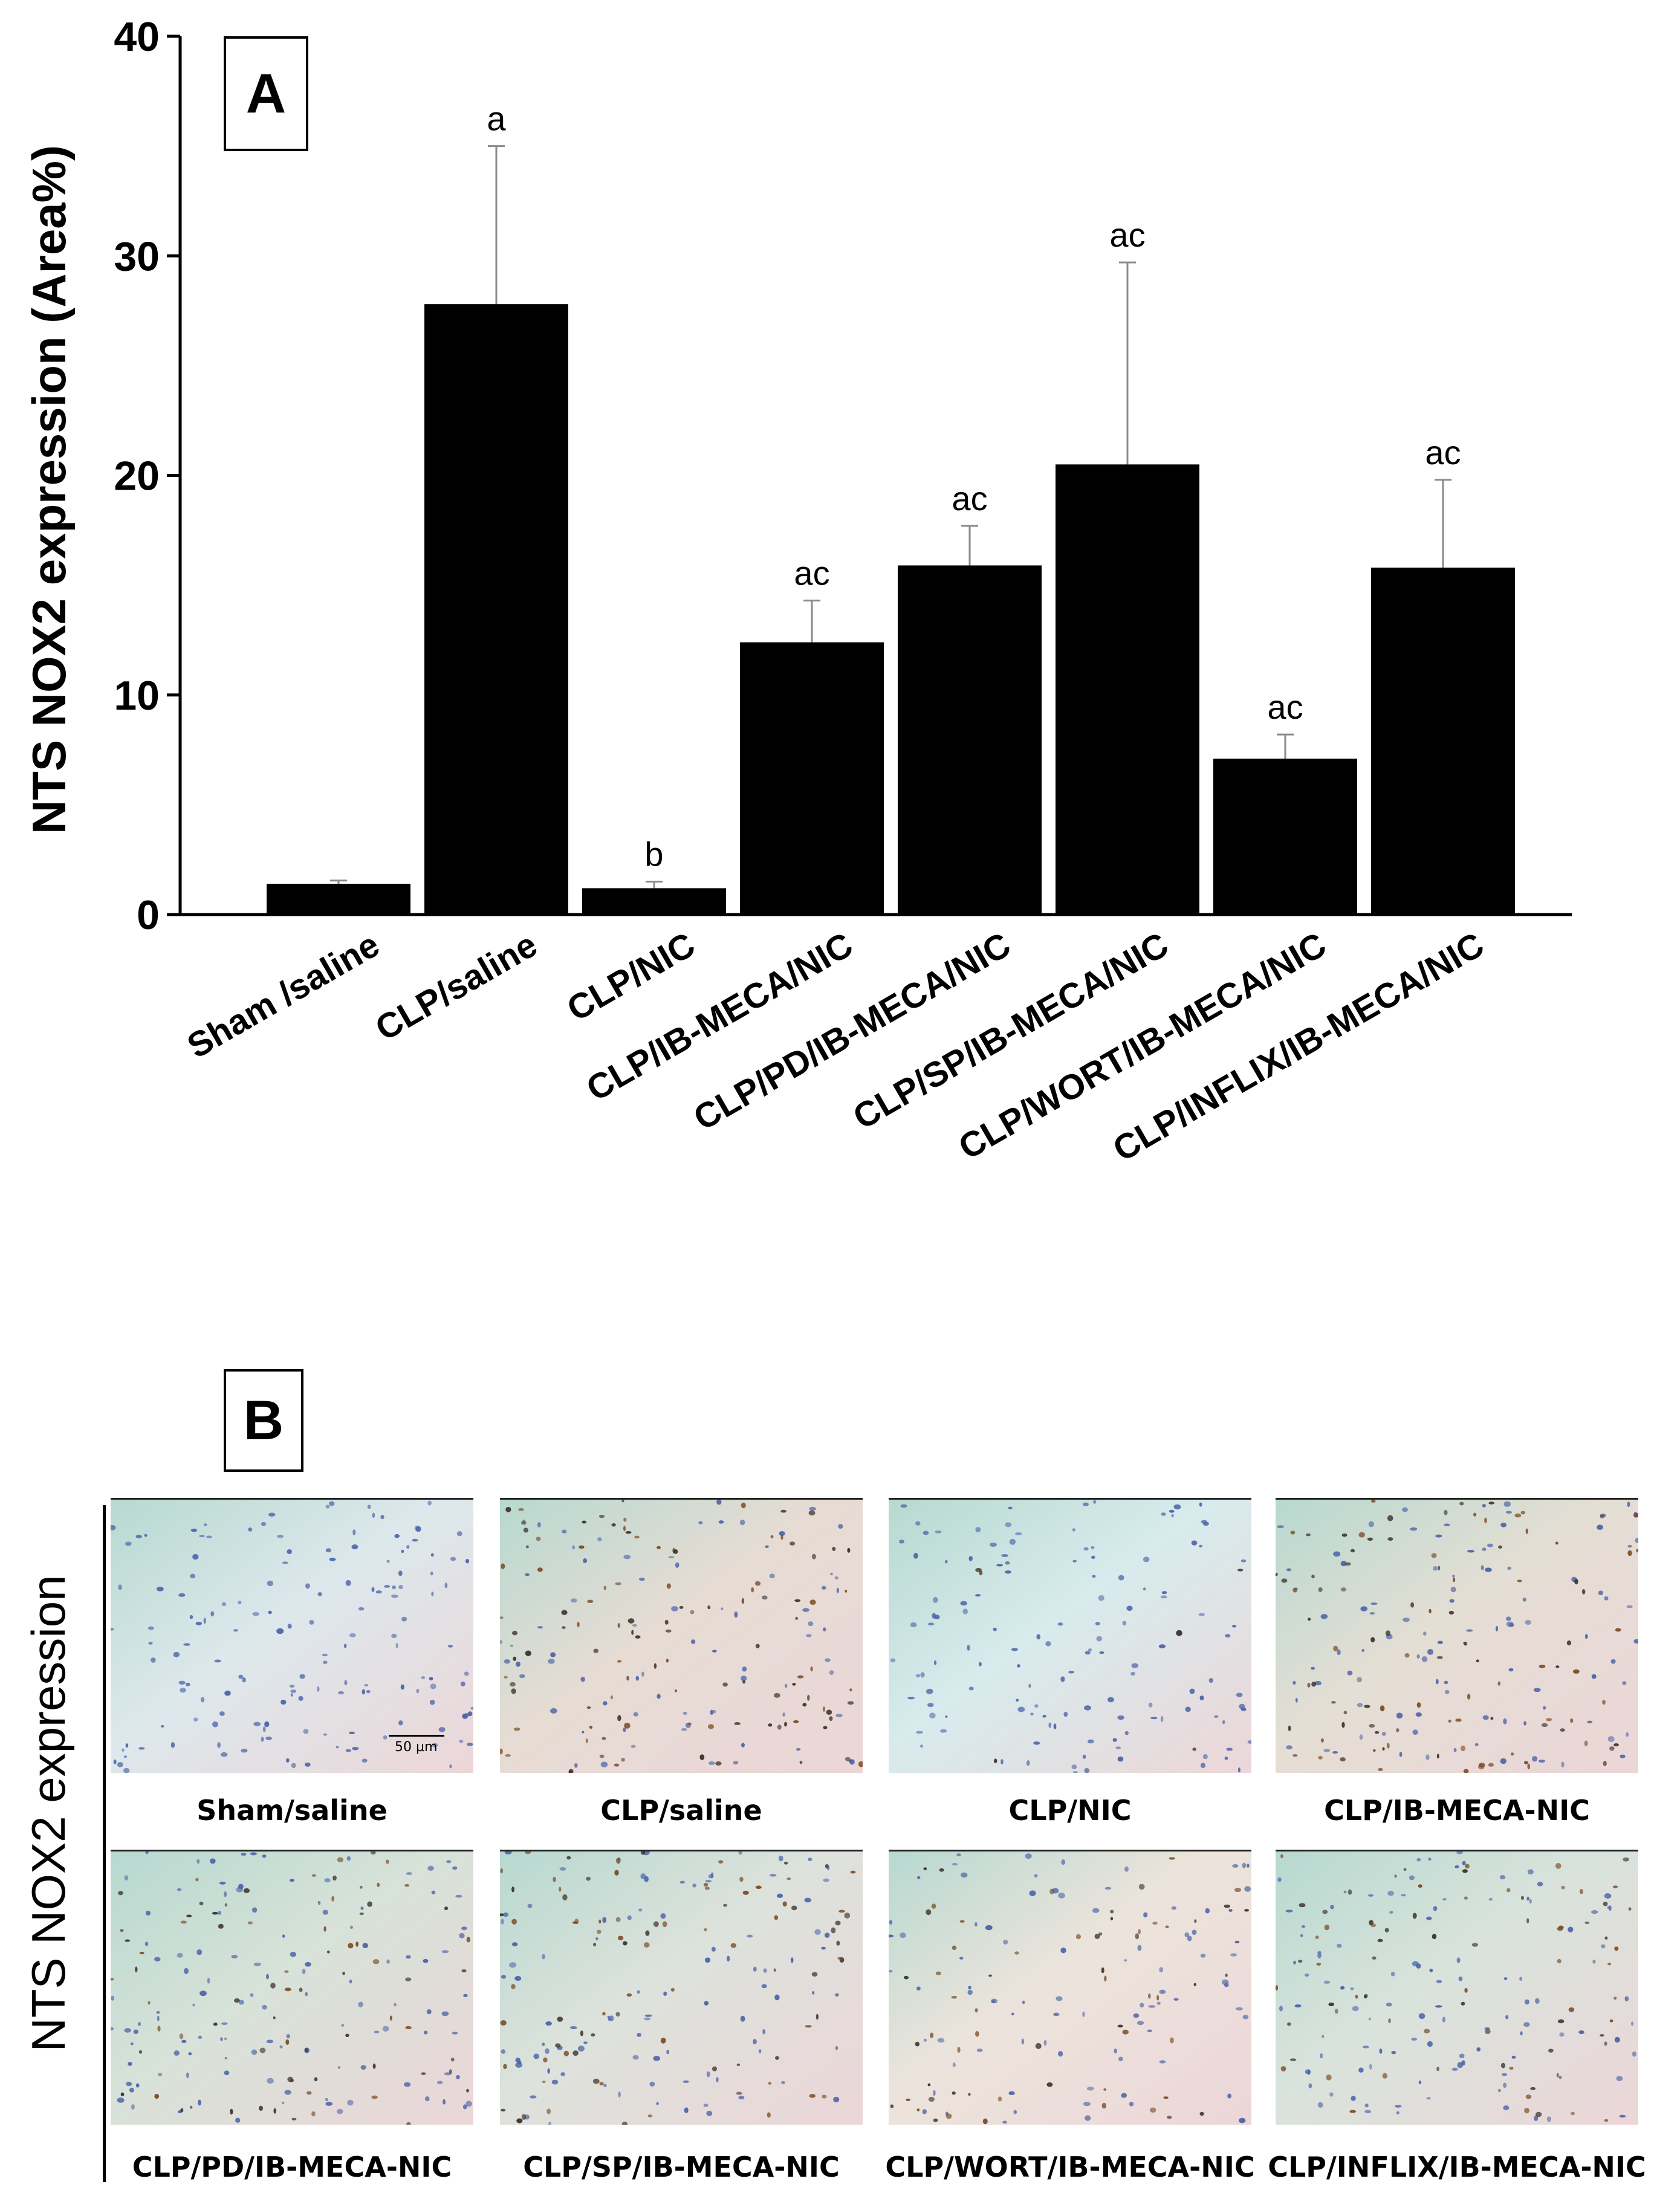 The width and height of the screenshot is (1680, 2193). Describe the element at coordinates (1457, 1810) in the screenshot. I see `micrograph-caption: CLP/IB-MECA-NIC` at that location.